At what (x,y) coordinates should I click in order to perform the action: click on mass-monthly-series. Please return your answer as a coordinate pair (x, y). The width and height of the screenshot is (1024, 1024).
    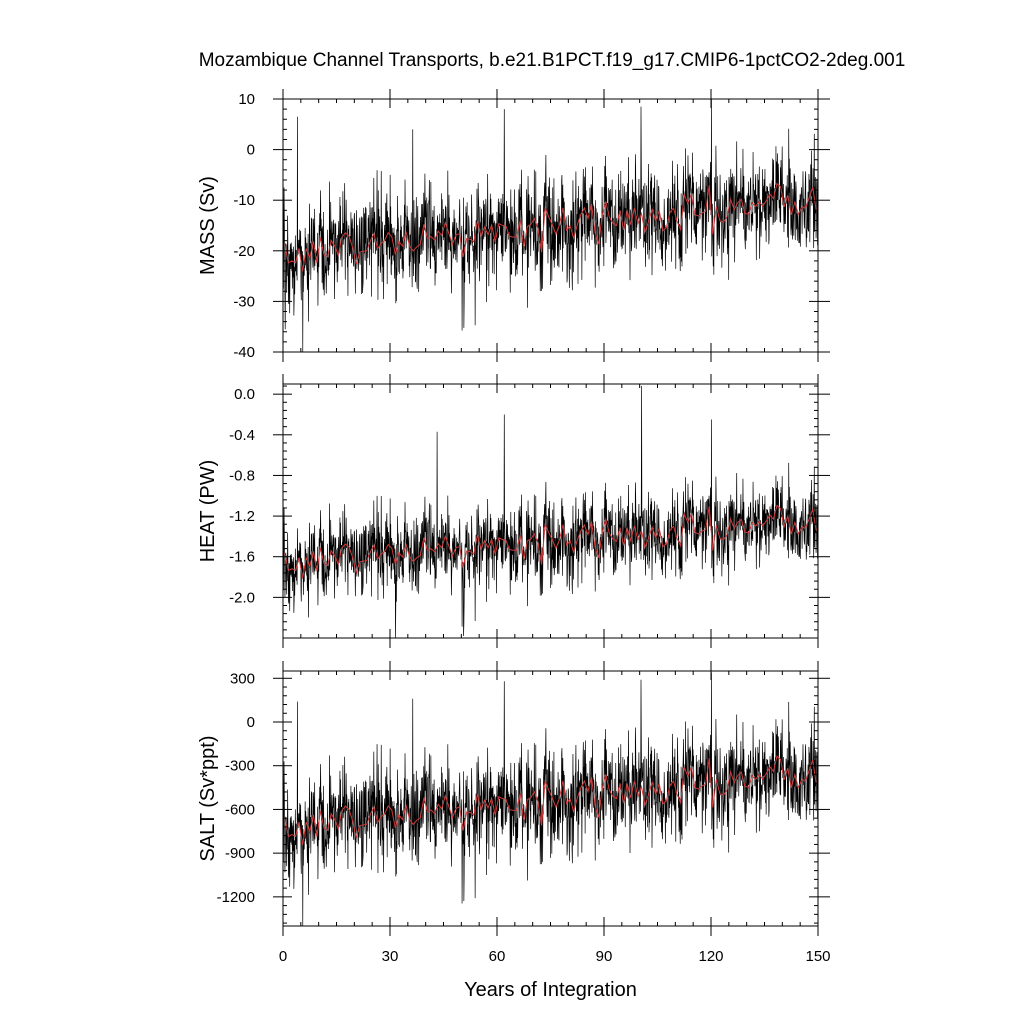
    Looking at the image, I should click on (550, 225).